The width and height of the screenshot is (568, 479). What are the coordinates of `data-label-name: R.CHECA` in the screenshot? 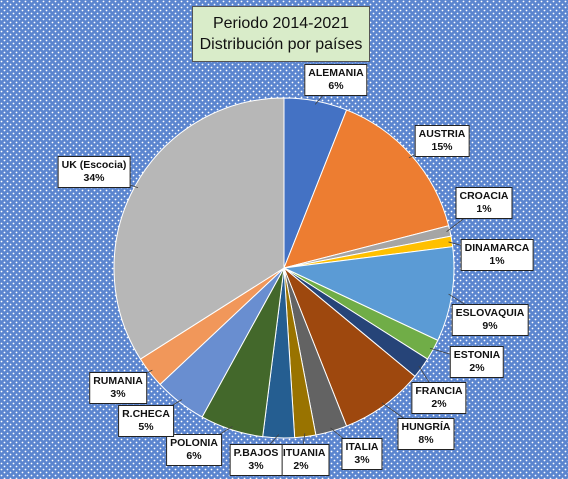 It's located at (146, 414).